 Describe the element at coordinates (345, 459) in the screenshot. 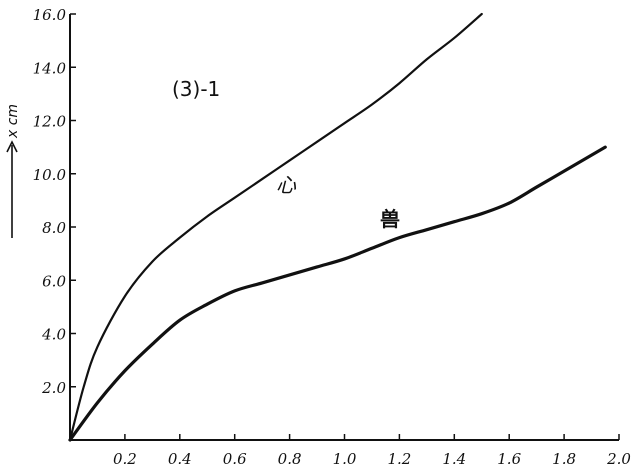

I see `x-tick-label: 1.0` at that location.